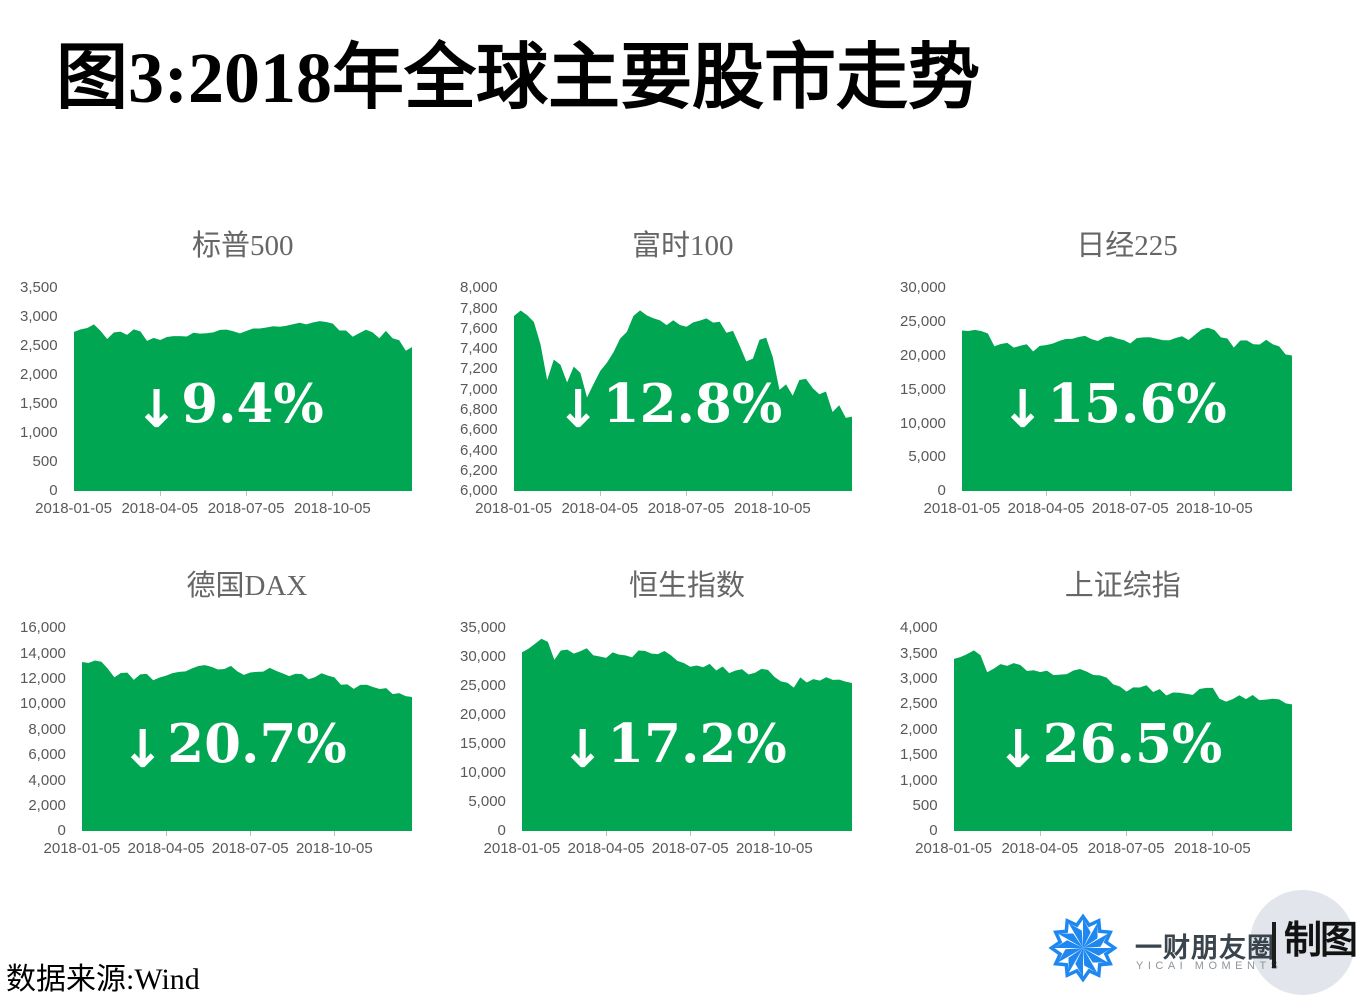 The height and width of the screenshot is (1002, 1364). What do you see at coordinates (1109, 746) in the screenshot?
I see `change-label: ↓ 26.5%` at bounding box center [1109, 746].